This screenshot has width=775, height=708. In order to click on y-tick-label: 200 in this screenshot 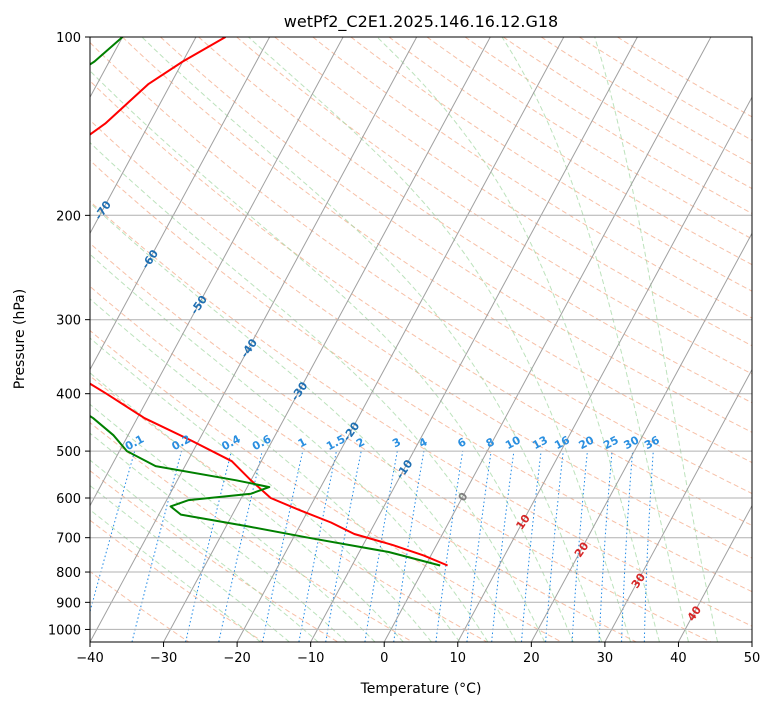, I will do `click(68, 216)`.